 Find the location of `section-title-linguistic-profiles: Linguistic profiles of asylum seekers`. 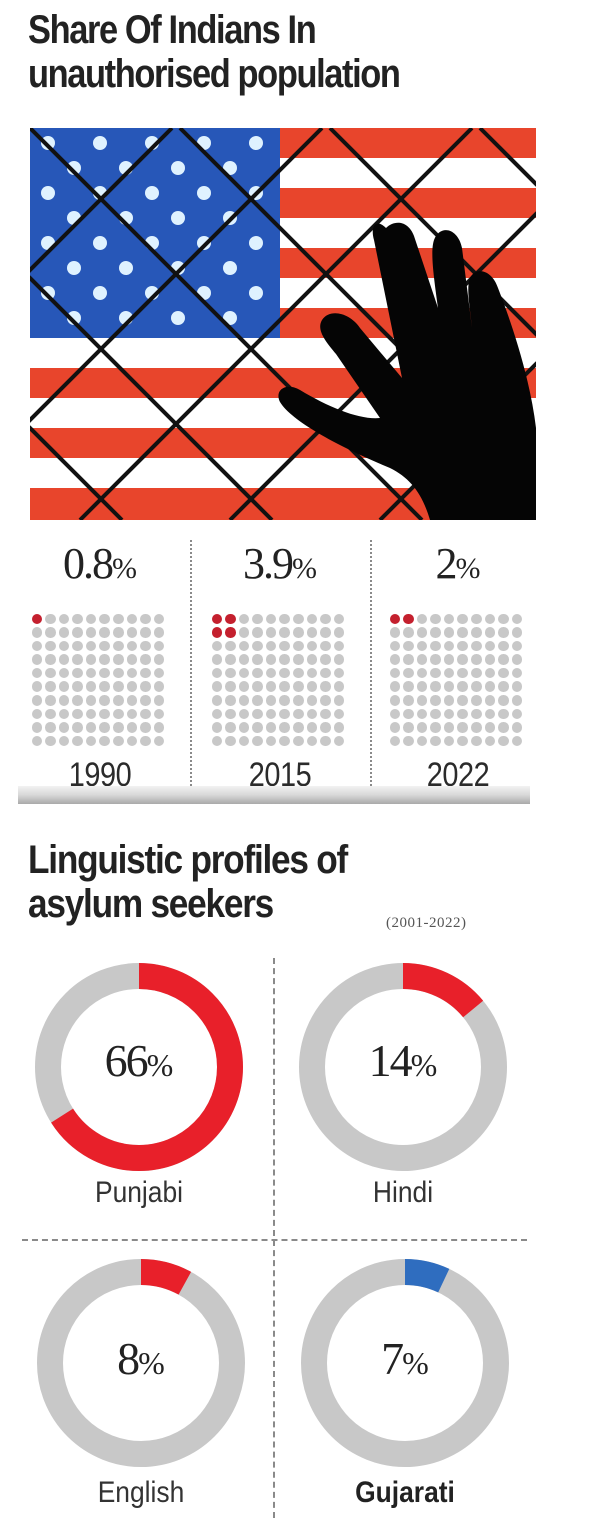

section-title-linguistic-profiles: Linguistic profiles of asylum seekers is located at coordinates (274, 882).